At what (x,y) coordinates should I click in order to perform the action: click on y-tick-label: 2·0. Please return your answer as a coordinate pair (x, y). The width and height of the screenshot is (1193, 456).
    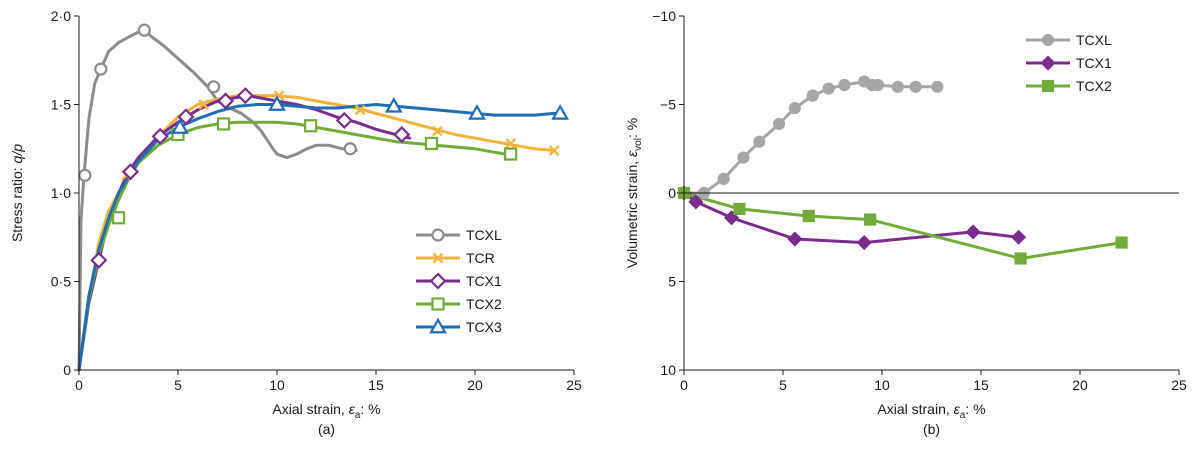
    Looking at the image, I should click on (61, 16).